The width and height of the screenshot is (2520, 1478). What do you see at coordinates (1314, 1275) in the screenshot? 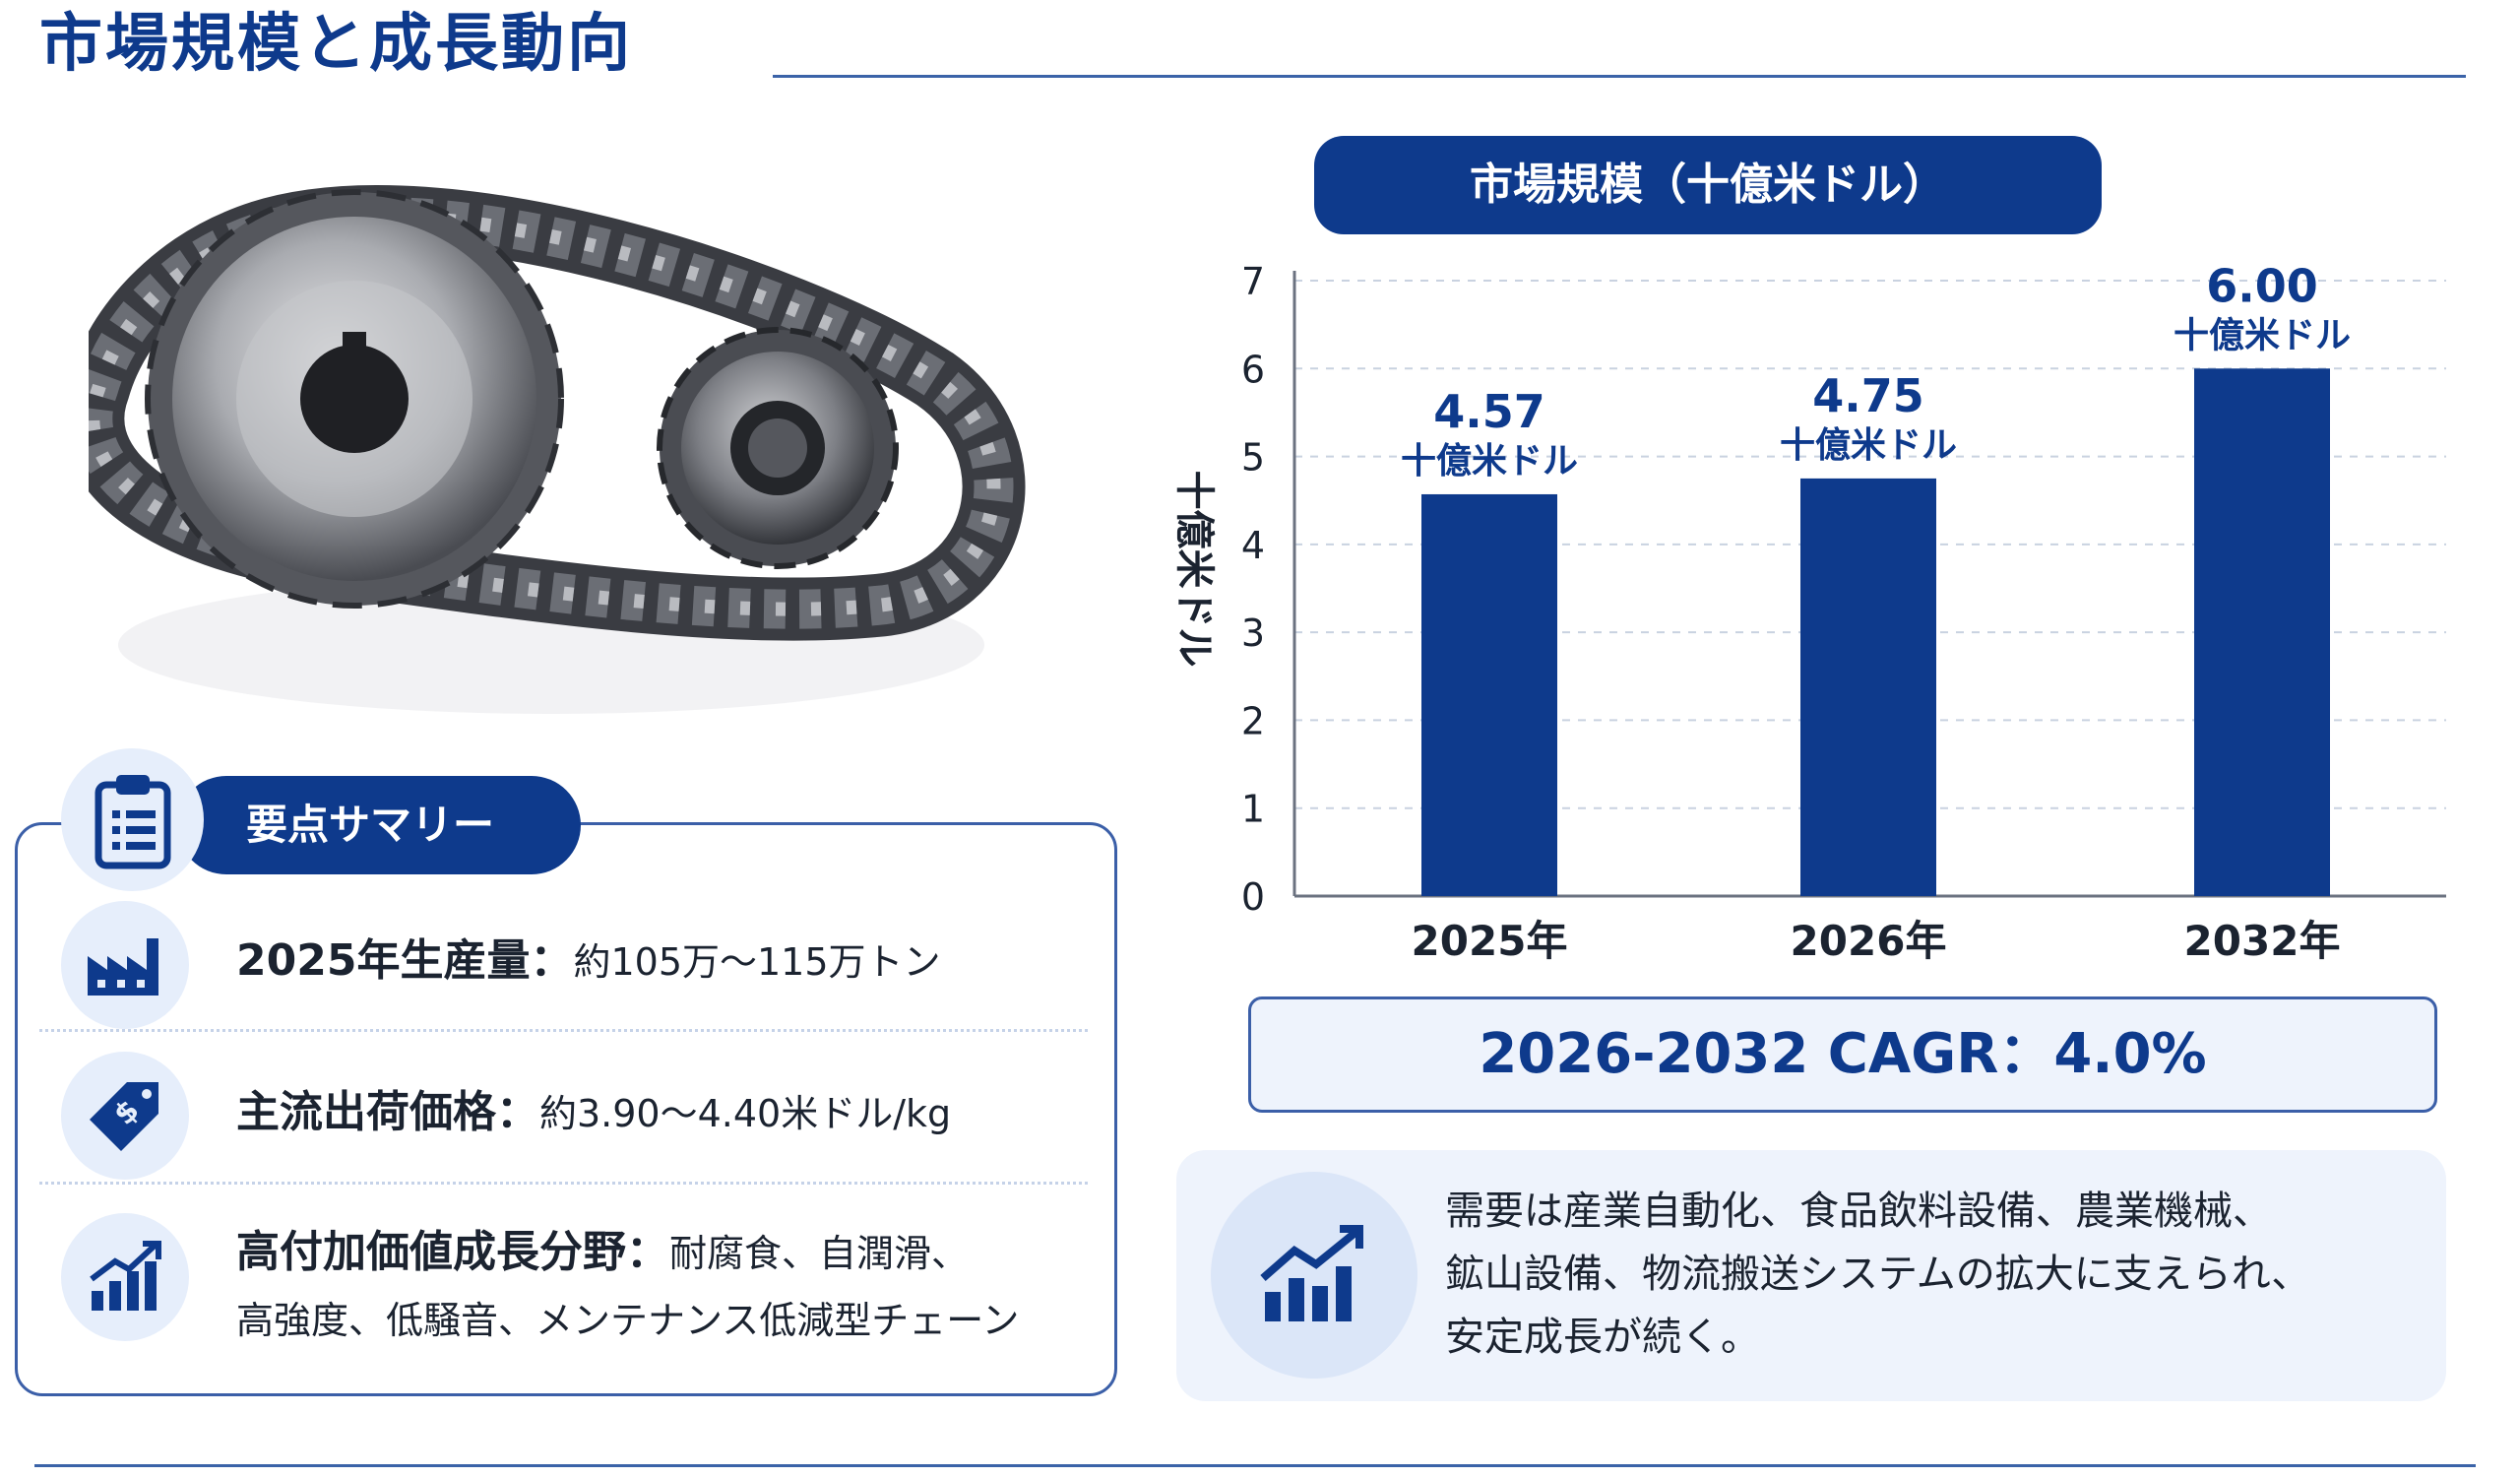
I see `trend-up-icon` at bounding box center [1314, 1275].